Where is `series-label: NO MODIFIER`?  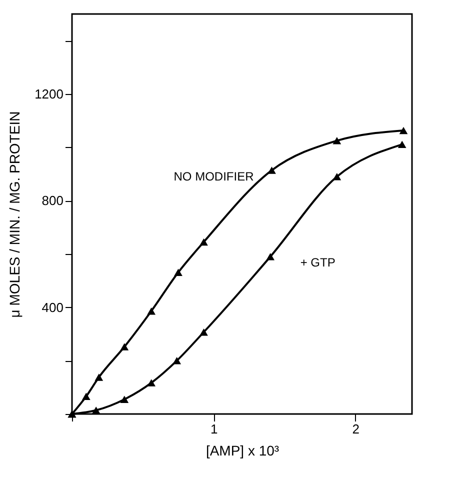 series-label: NO MODIFIER is located at coordinates (214, 176).